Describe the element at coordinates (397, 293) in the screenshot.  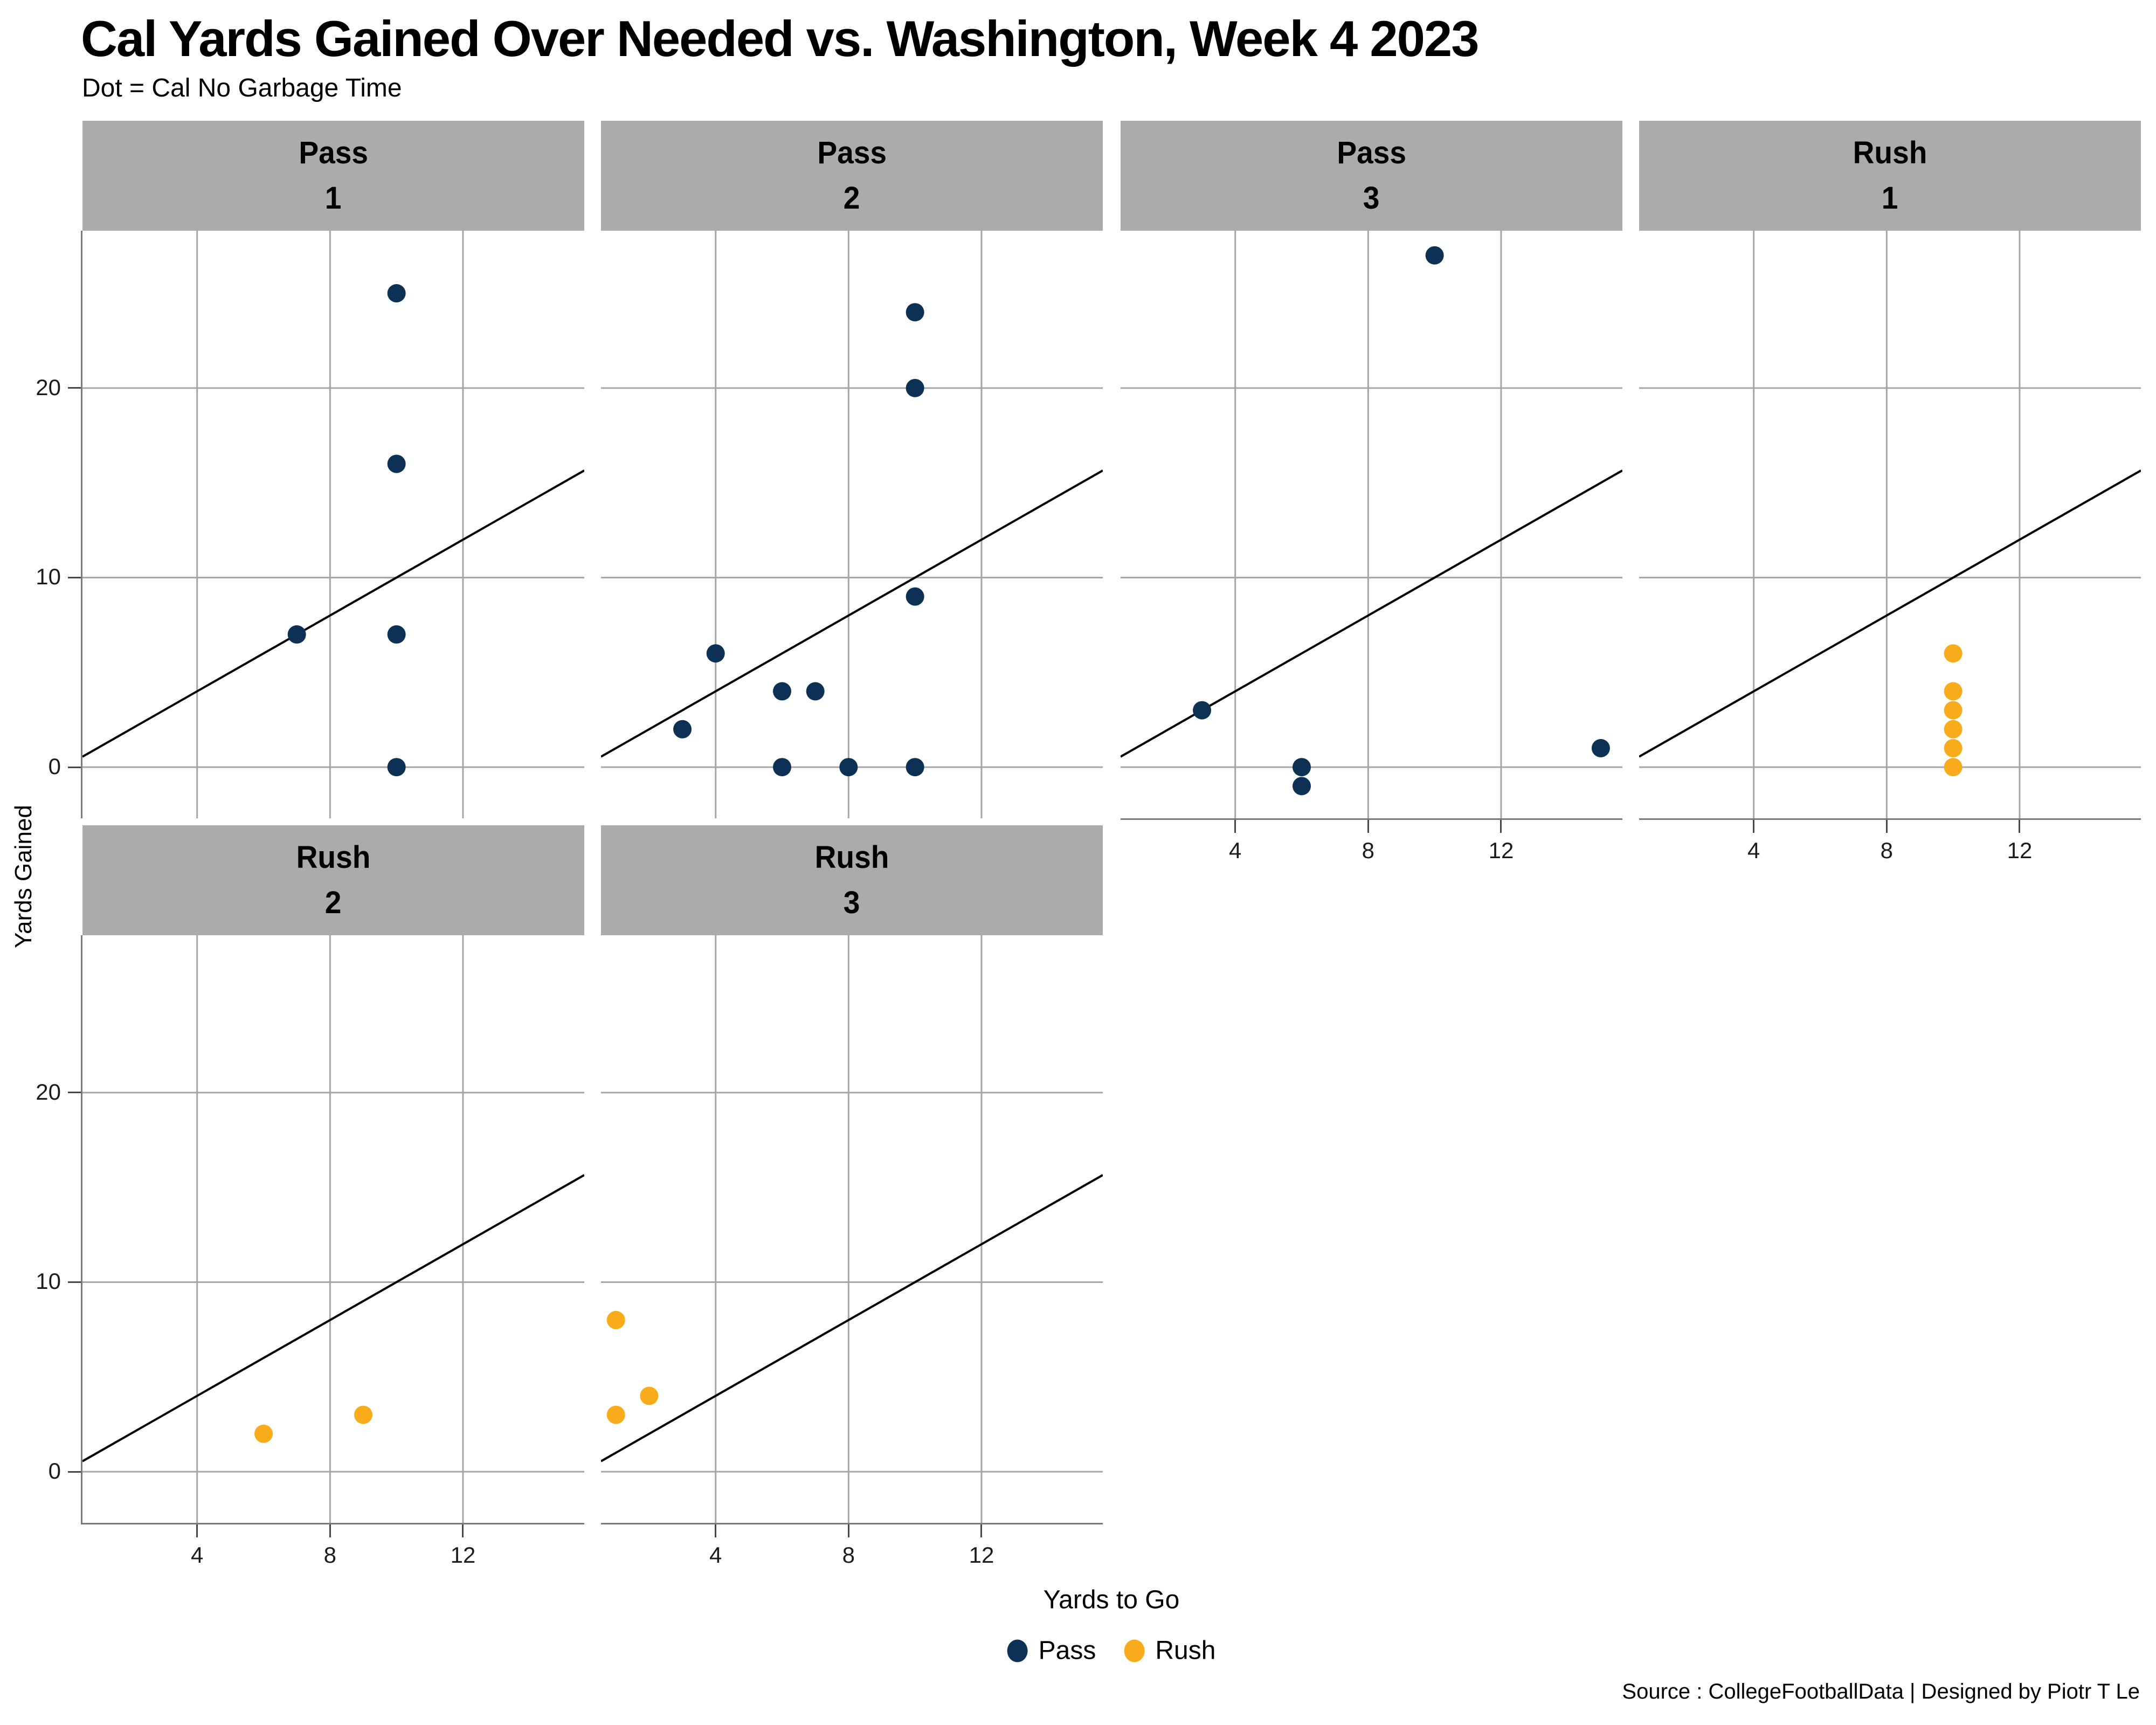
I see `data-point-pass-1-x10-y25` at that location.